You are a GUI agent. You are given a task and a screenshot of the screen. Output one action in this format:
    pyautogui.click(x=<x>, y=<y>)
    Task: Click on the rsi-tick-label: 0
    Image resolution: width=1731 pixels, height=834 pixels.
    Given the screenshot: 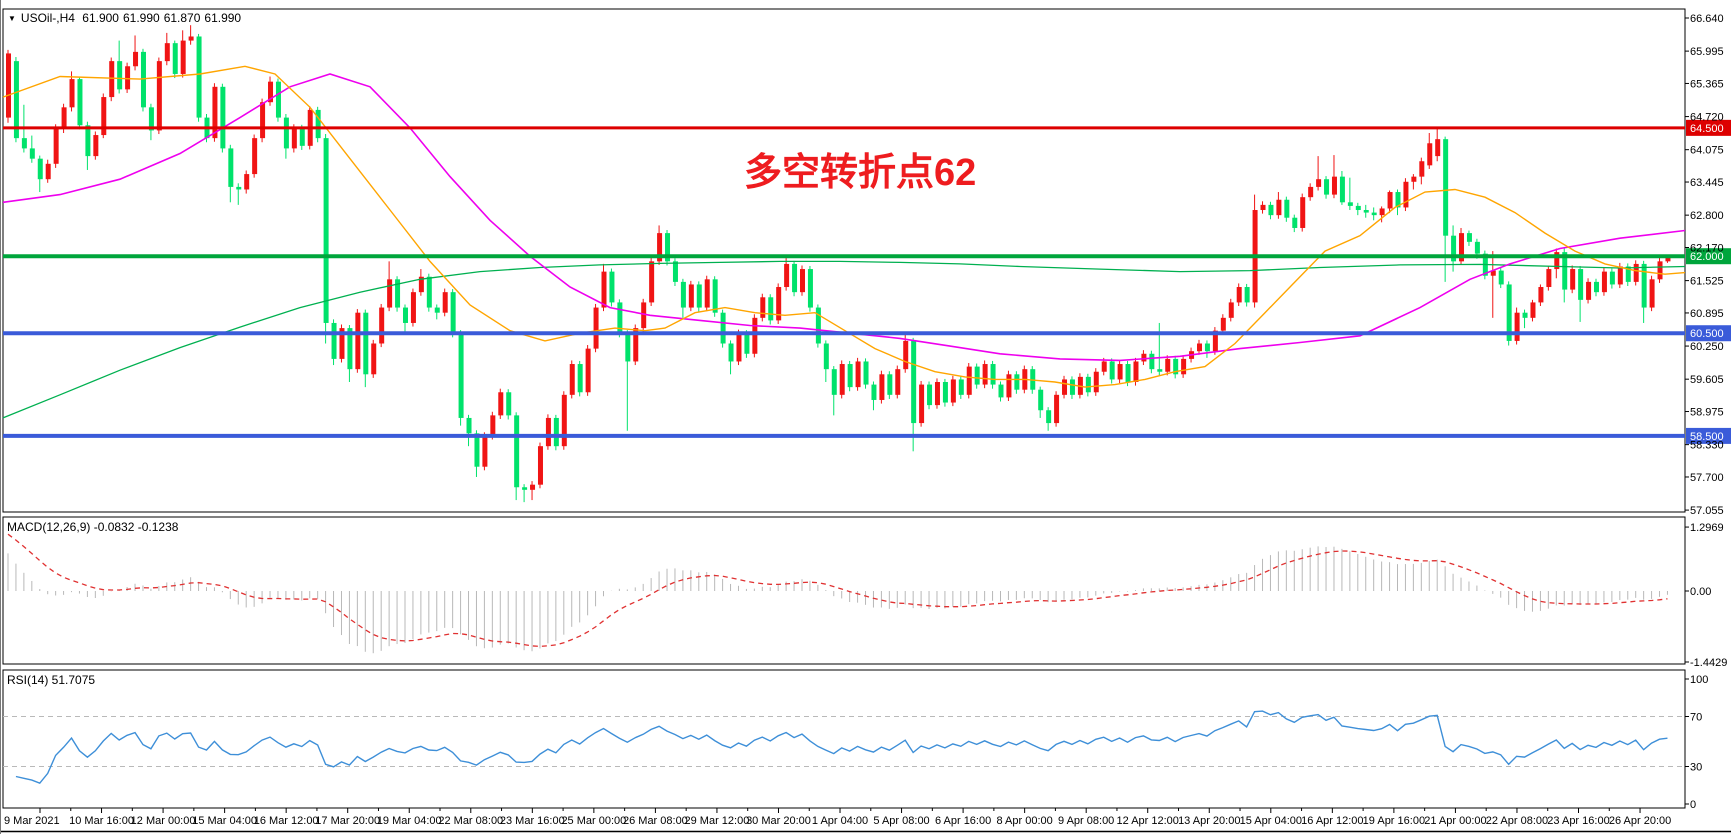 What is the action you would take?
    pyautogui.click(x=1693, y=805)
    